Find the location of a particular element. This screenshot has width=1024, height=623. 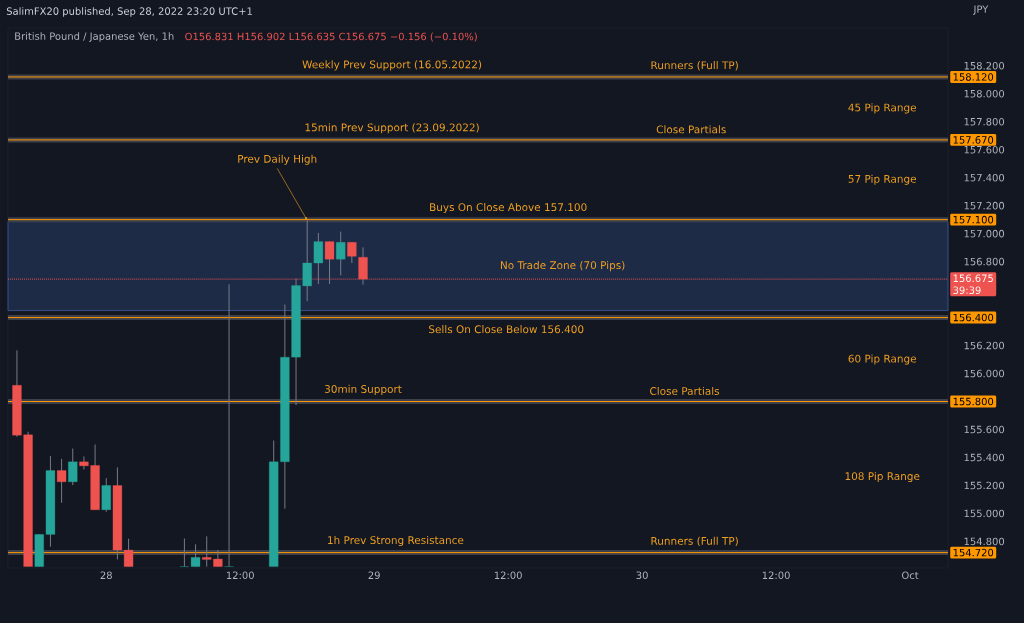

y-tick-label: 155.600 is located at coordinates (984, 429).